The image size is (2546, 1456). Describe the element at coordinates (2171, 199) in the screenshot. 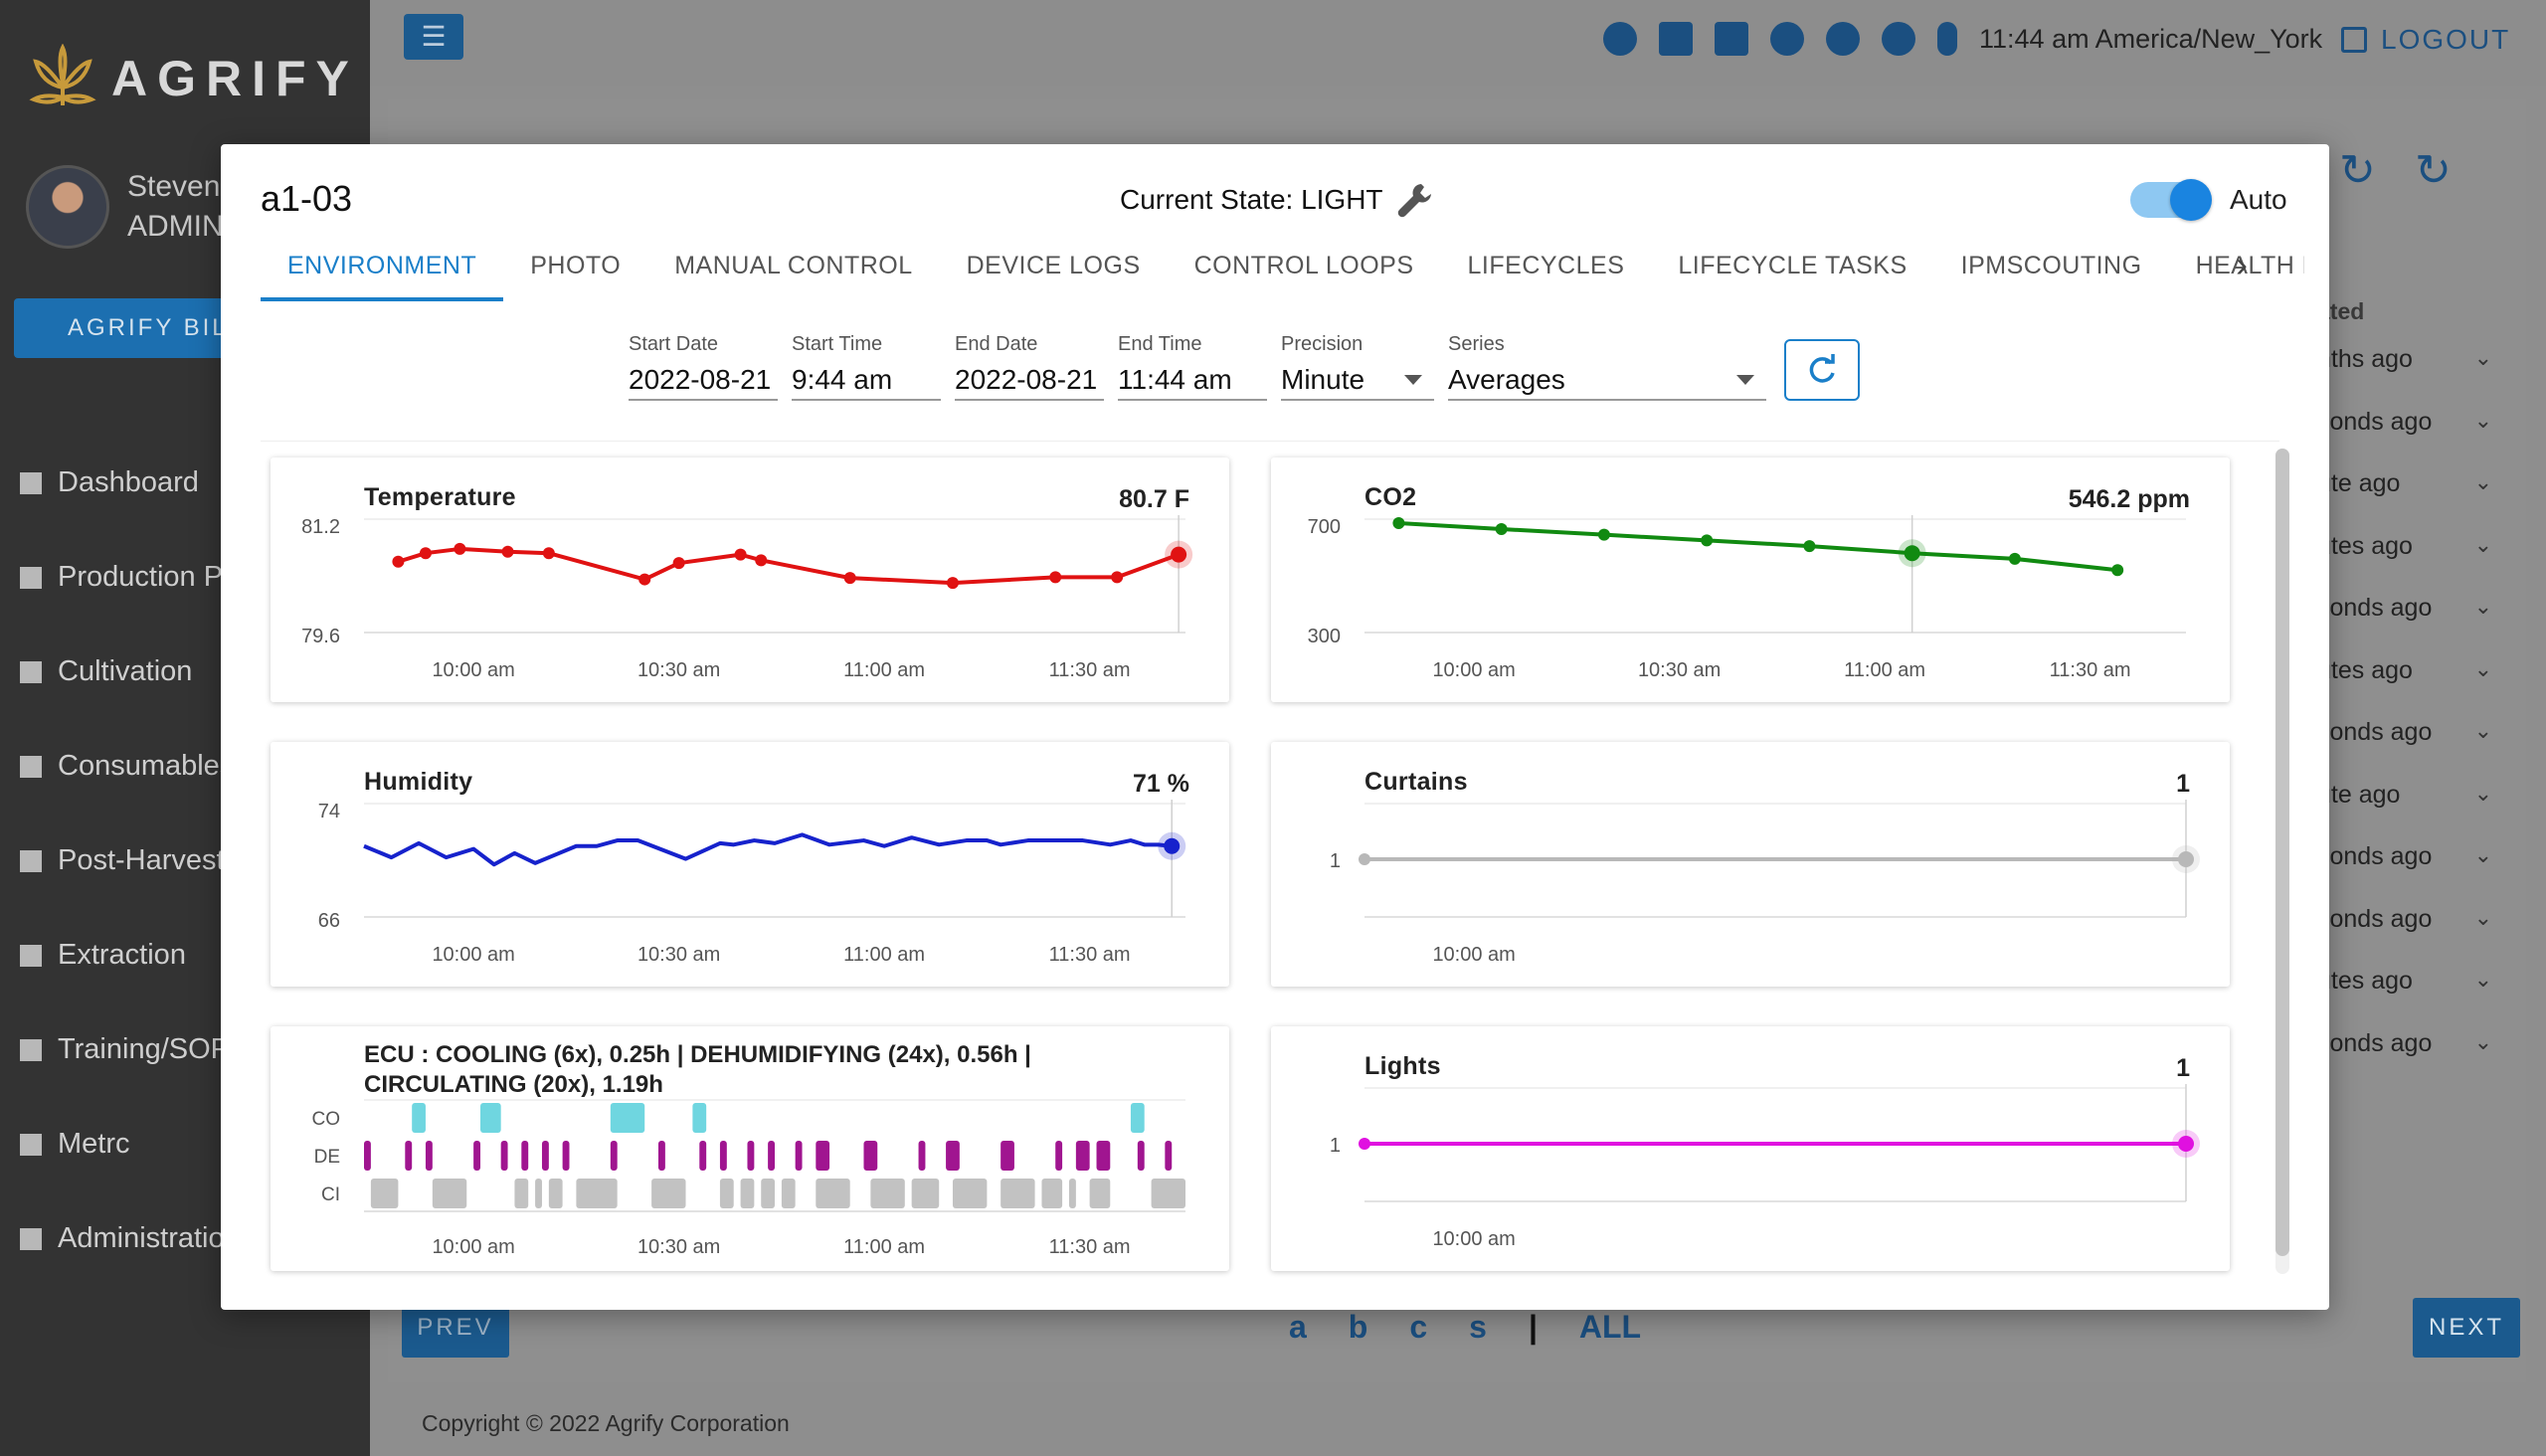

I see `auto-toggle` at that location.